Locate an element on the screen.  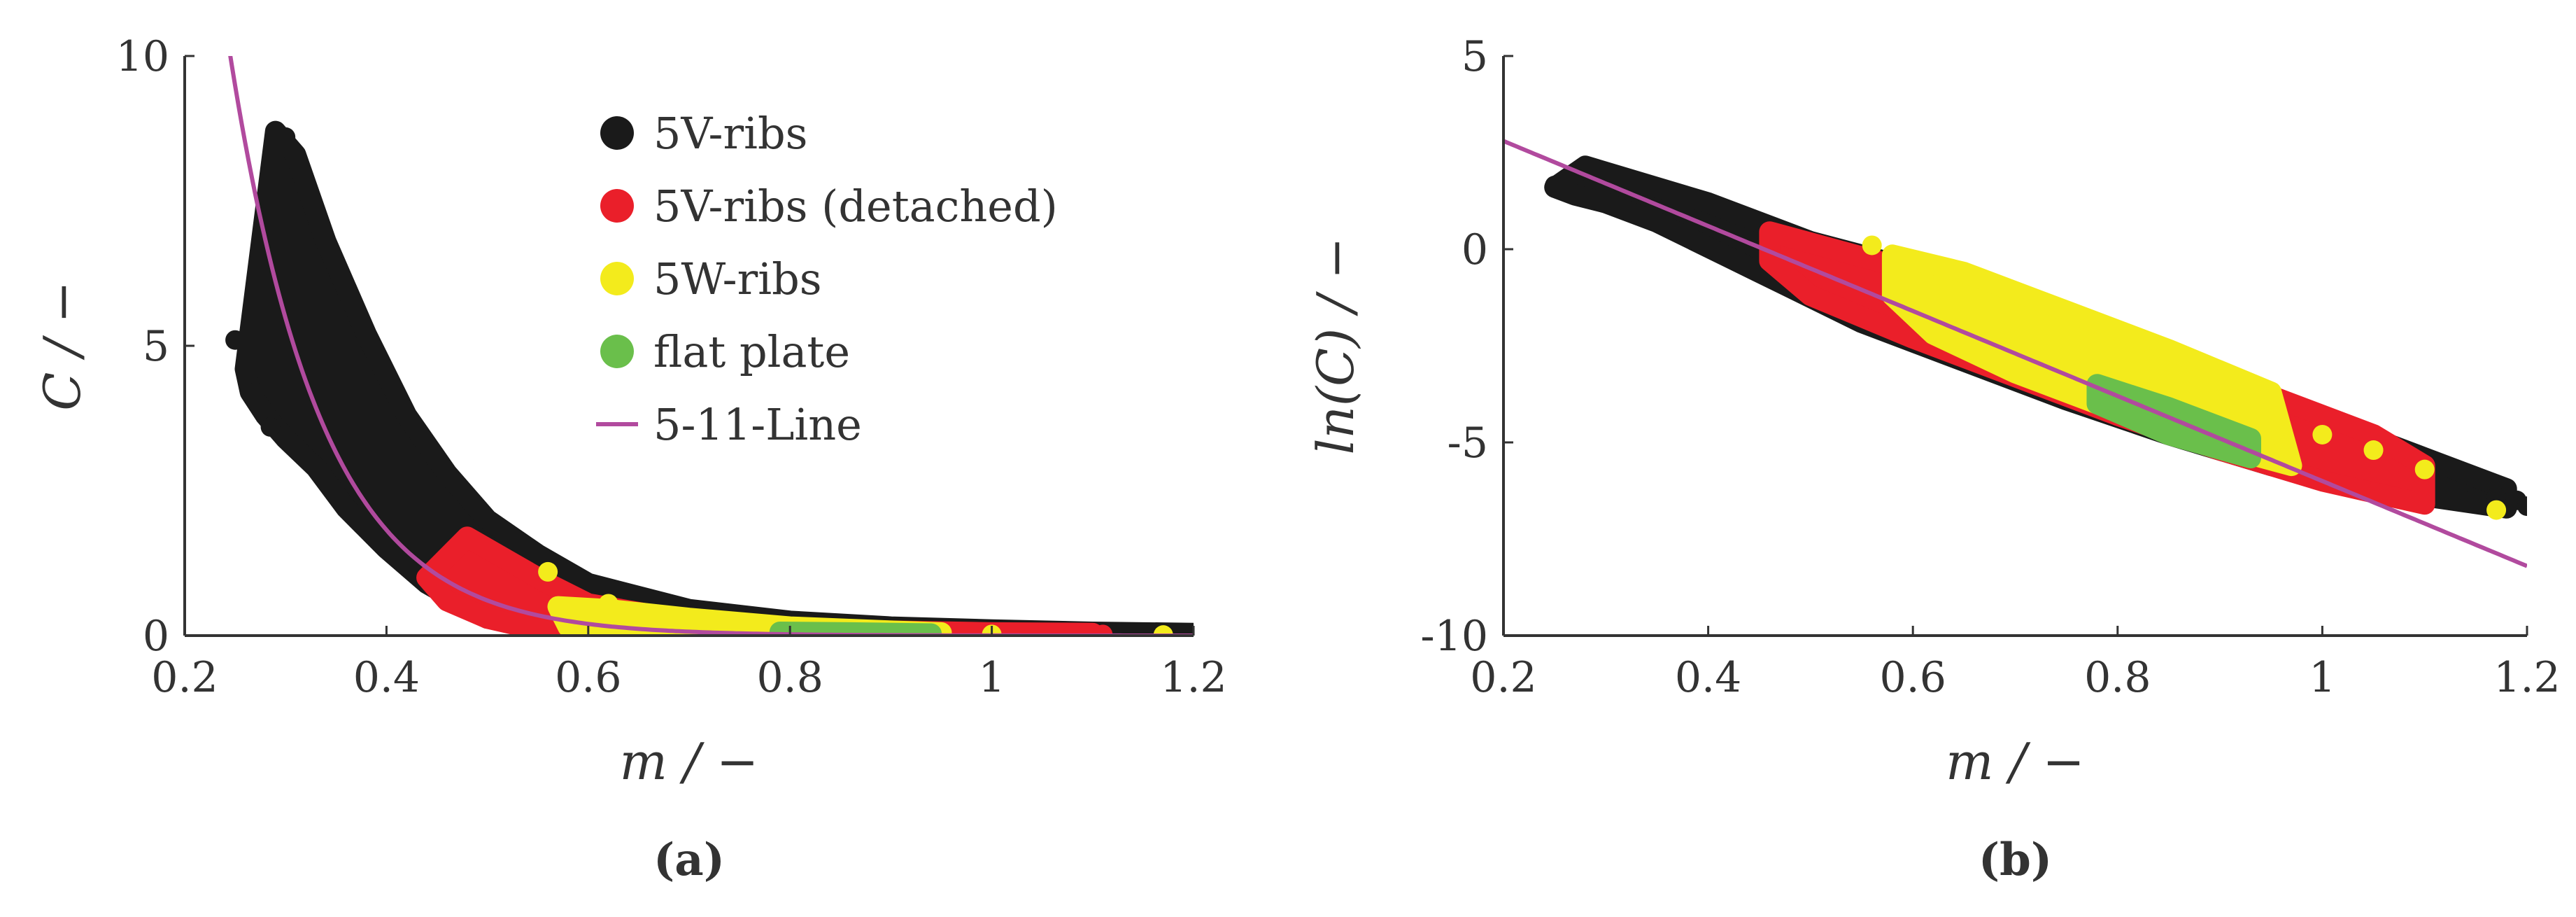
legend-label: flat plate is located at coordinates (751, 351).